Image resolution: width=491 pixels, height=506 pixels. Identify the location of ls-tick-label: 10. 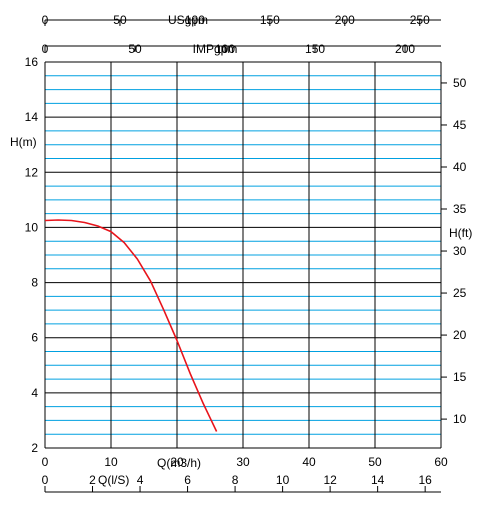
(283, 480).